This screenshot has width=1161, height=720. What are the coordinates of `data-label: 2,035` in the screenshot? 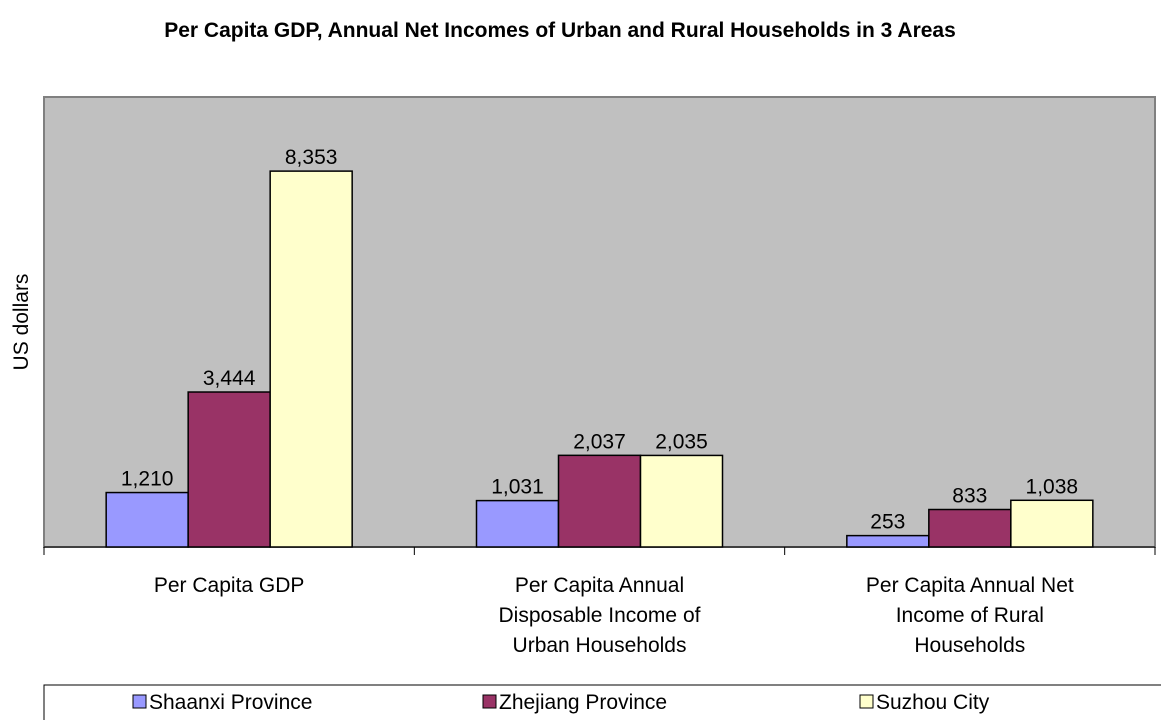 It's located at (681, 441).